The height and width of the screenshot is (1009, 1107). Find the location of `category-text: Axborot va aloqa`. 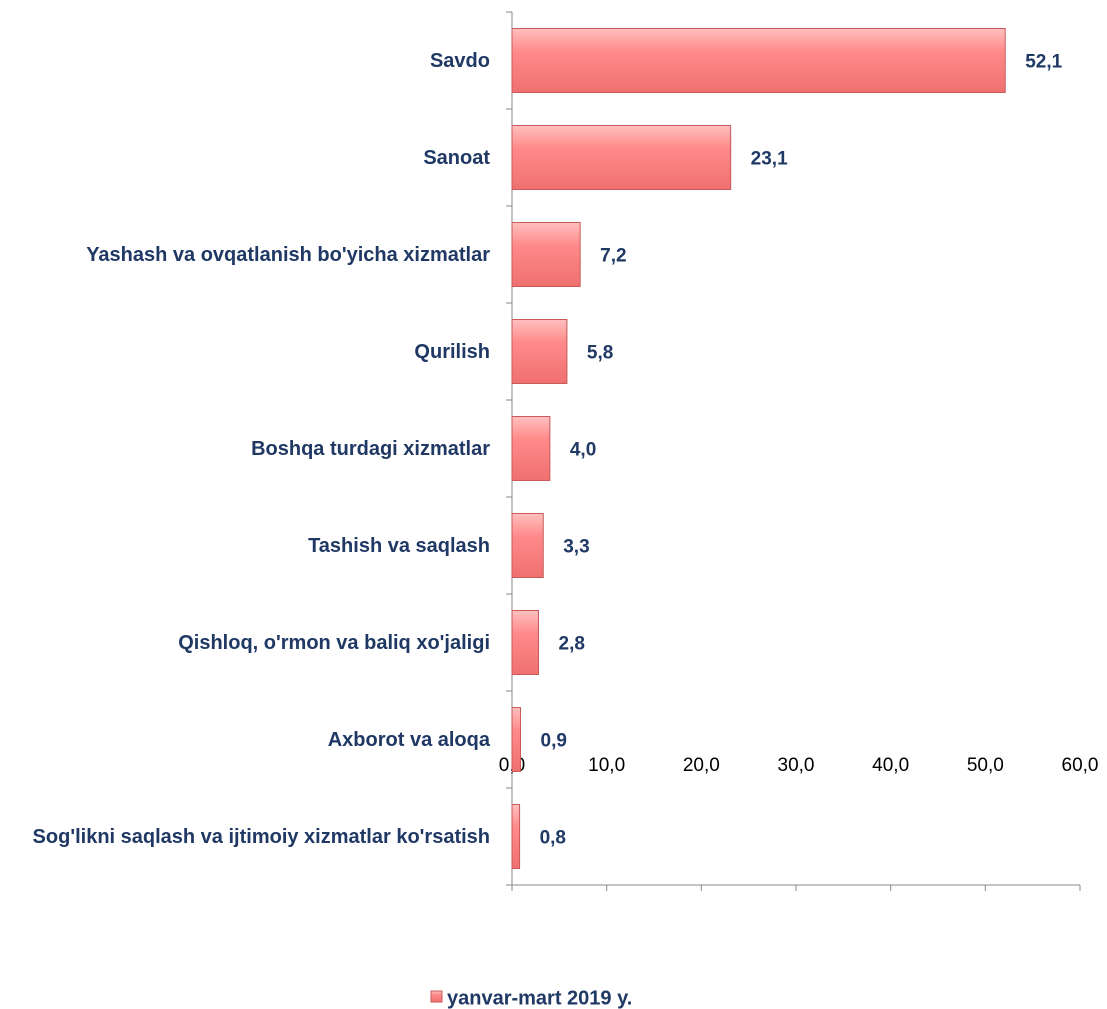

category-text: Axborot va aloqa is located at coordinates (408, 739).